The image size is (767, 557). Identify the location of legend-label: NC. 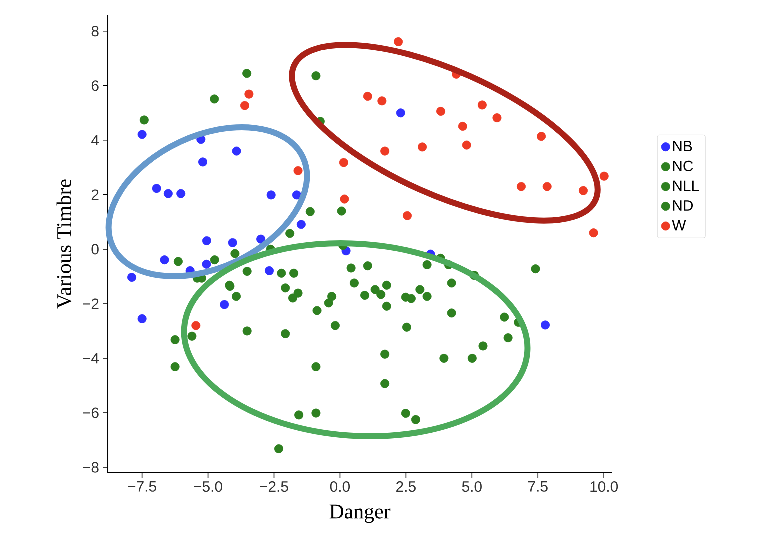
(683, 166).